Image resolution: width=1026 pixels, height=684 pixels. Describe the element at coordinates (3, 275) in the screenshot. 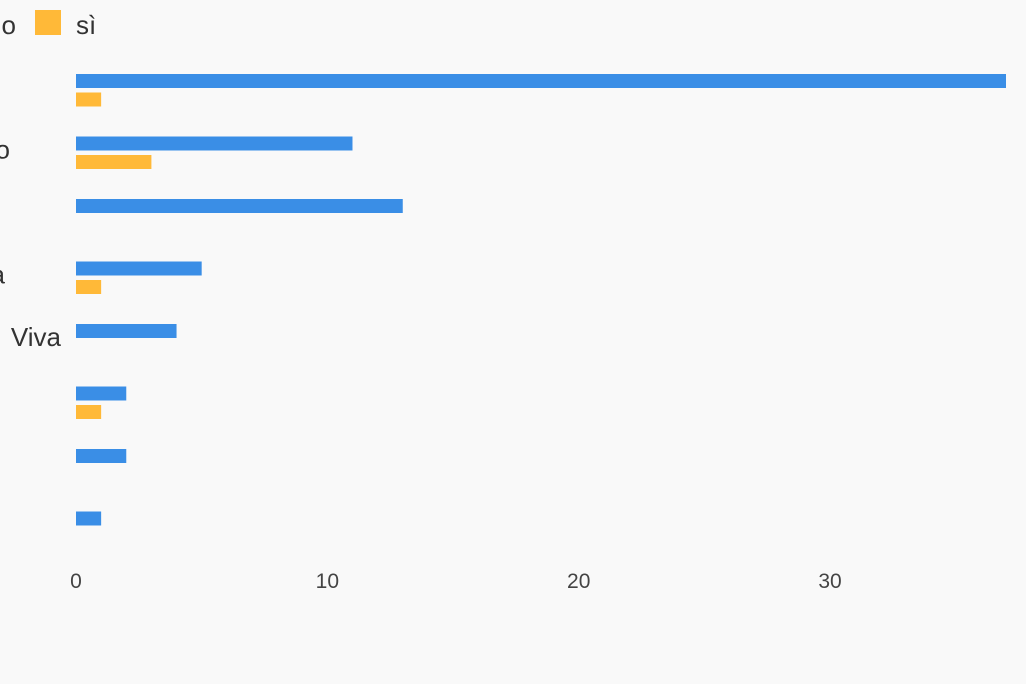

I see `category-label: a` at that location.